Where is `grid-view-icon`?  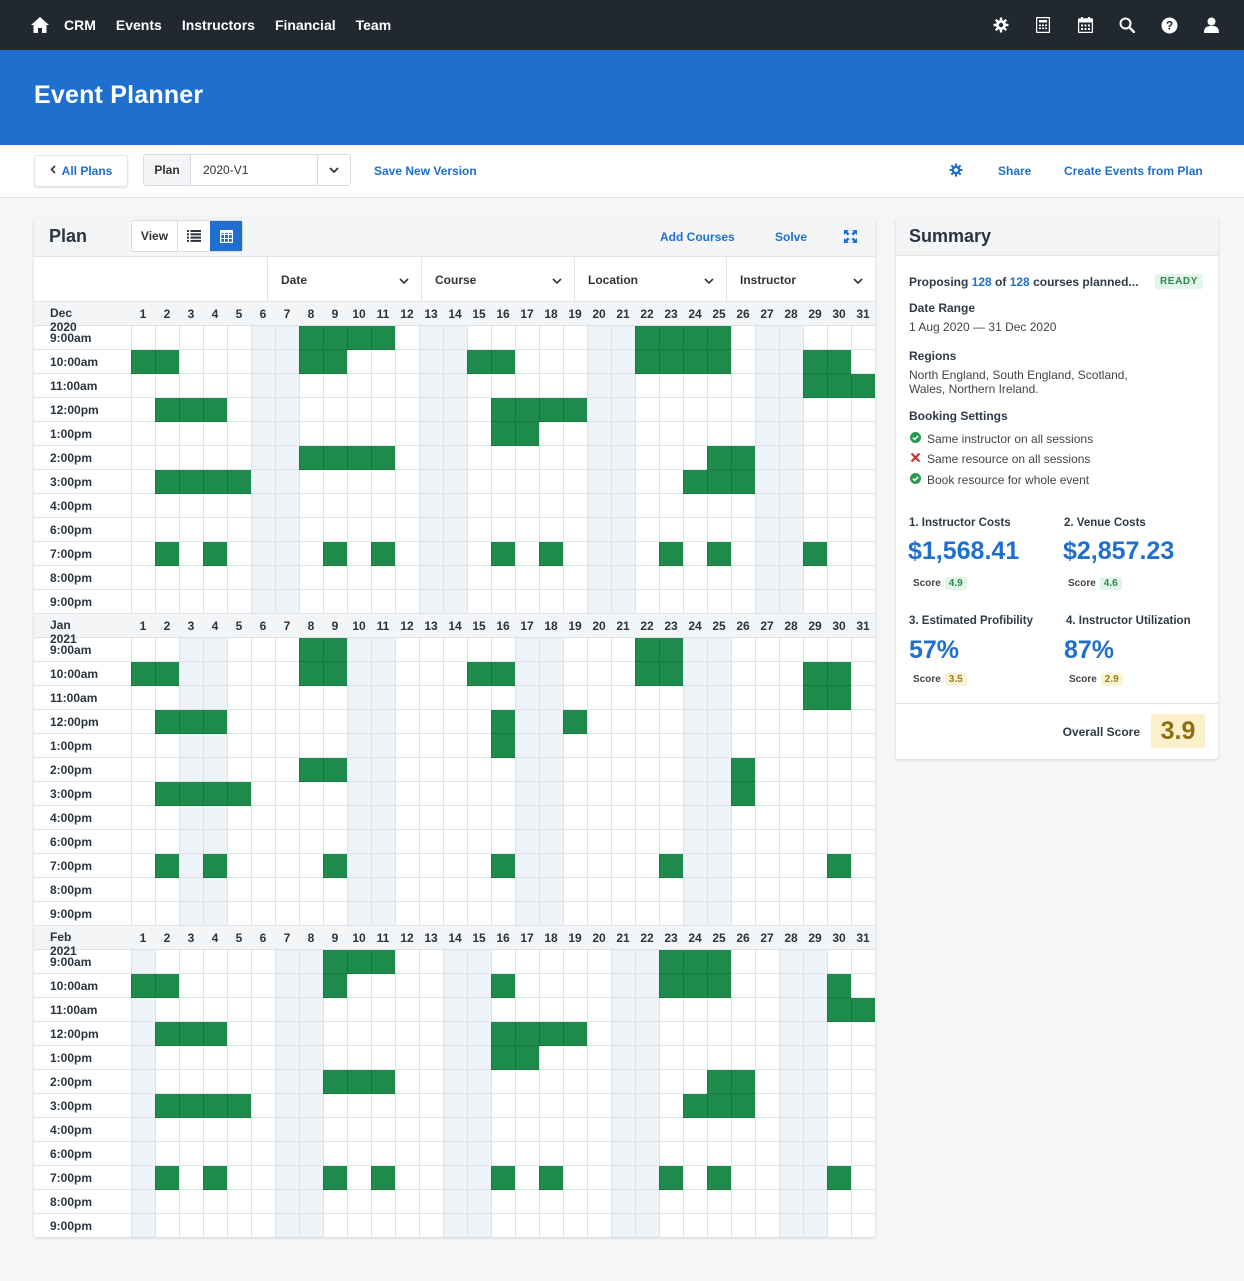
grid-view-icon is located at coordinates (226, 236).